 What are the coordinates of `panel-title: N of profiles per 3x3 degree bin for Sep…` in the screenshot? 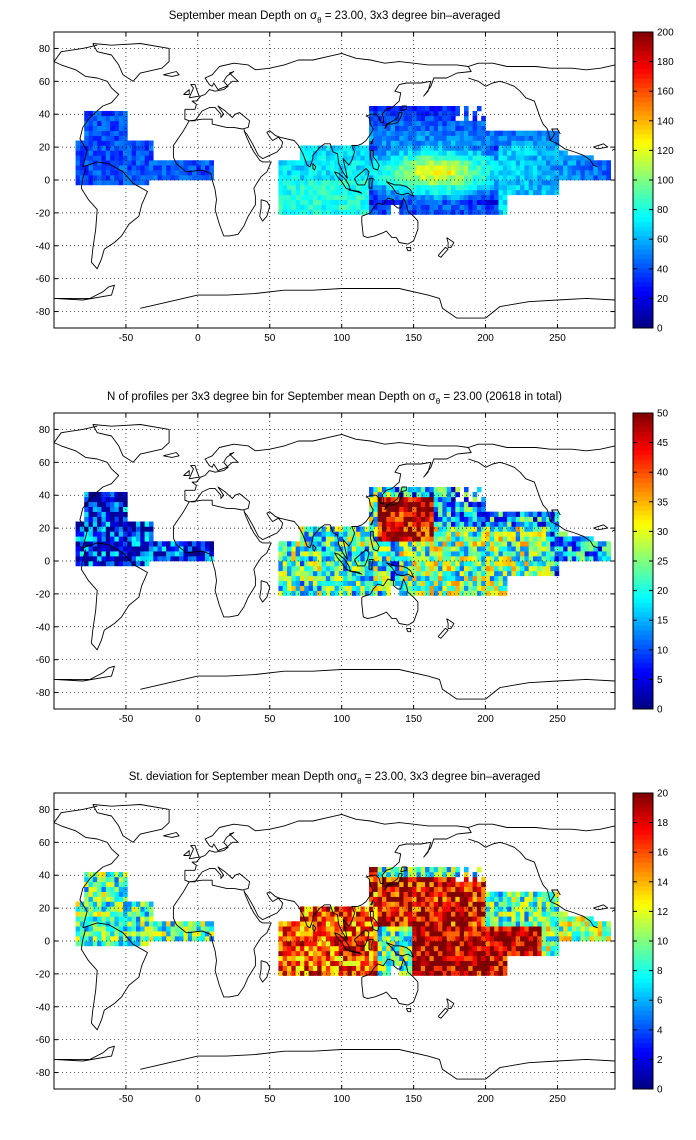 It's located at (334, 398).